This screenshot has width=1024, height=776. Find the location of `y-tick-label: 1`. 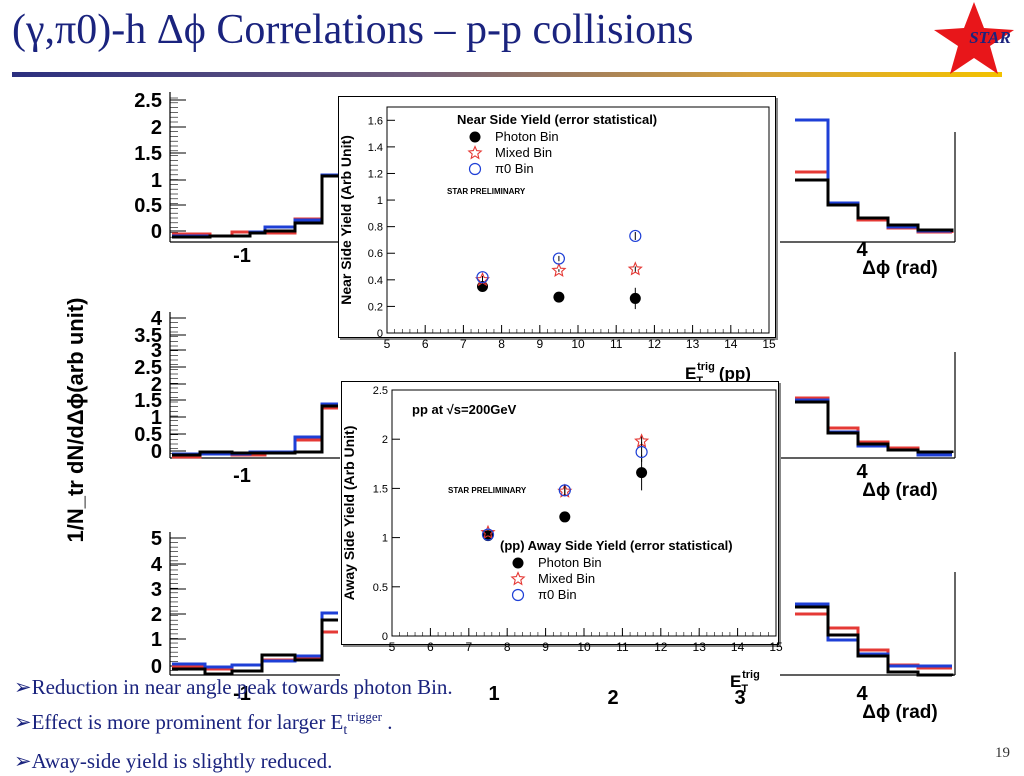

y-tick-label: 1 is located at coordinates (385, 539).